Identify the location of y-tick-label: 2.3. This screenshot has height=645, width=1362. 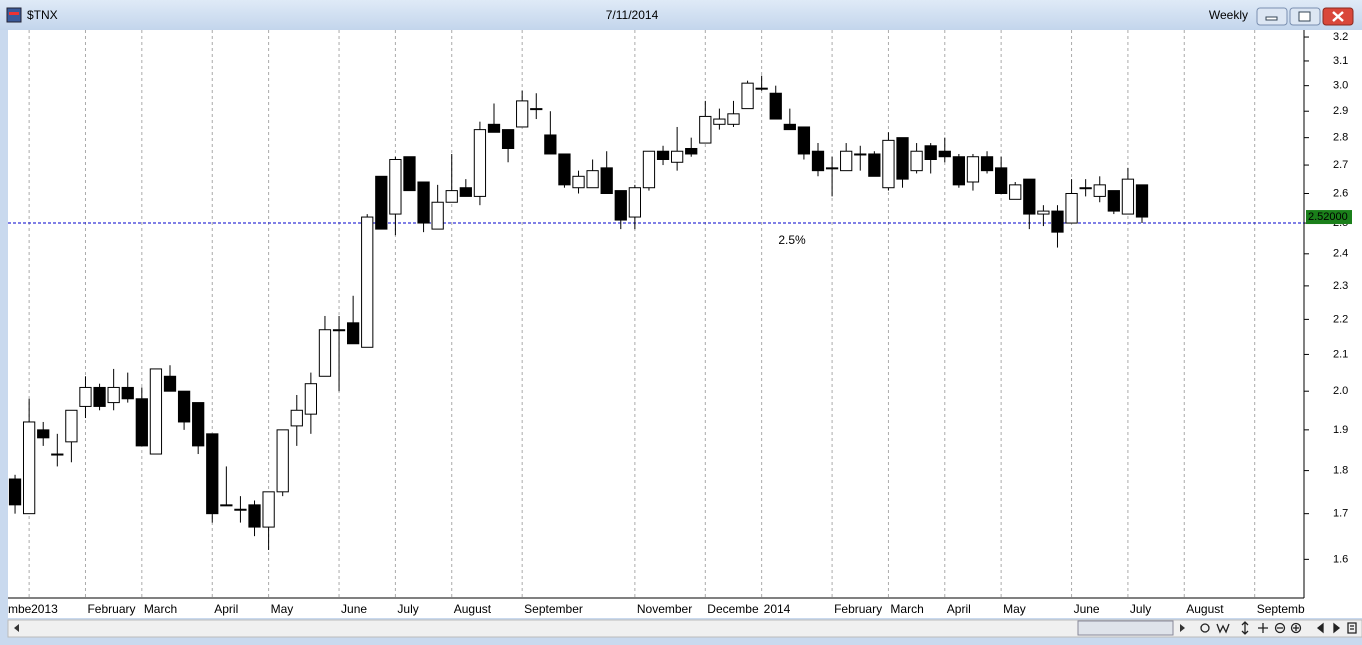
(1340, 286).